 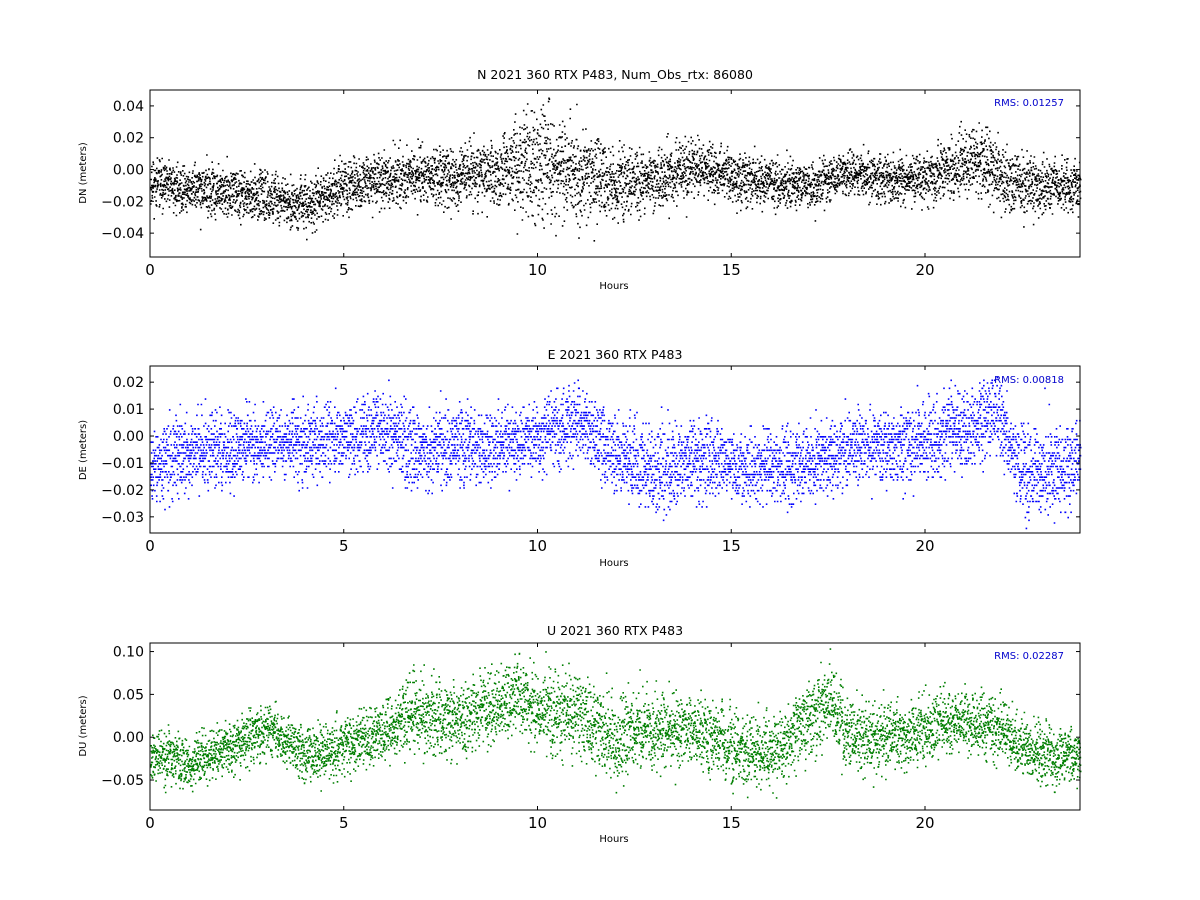 What do you see at coordinates (128, 653) in the screenshot?
I see `y-tick-label: 0.10` at bounding box center [128, 653].